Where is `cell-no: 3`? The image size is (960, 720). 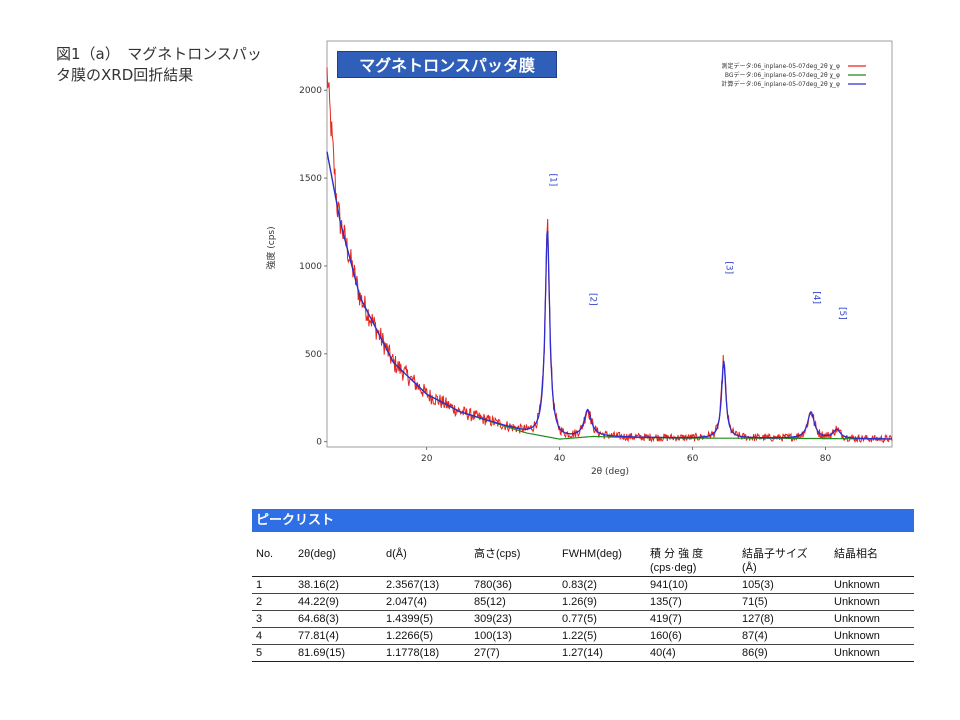
cell-no: 3 is located at coordinates (273, 619).